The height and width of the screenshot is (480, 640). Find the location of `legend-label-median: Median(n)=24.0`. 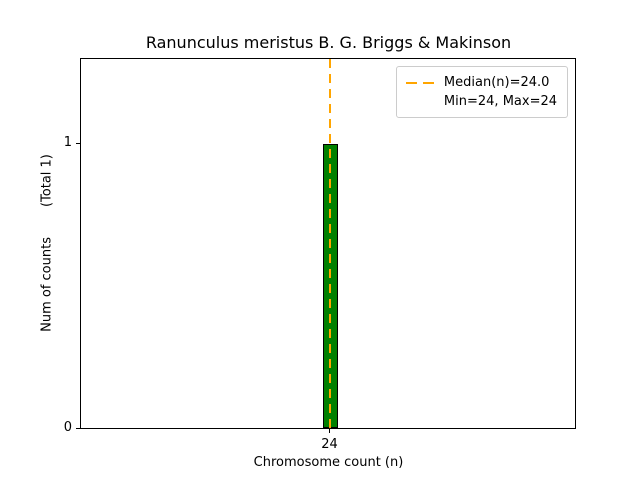

legend-label-median: Median(n)=24.0 is located at coordinates (496, 82).